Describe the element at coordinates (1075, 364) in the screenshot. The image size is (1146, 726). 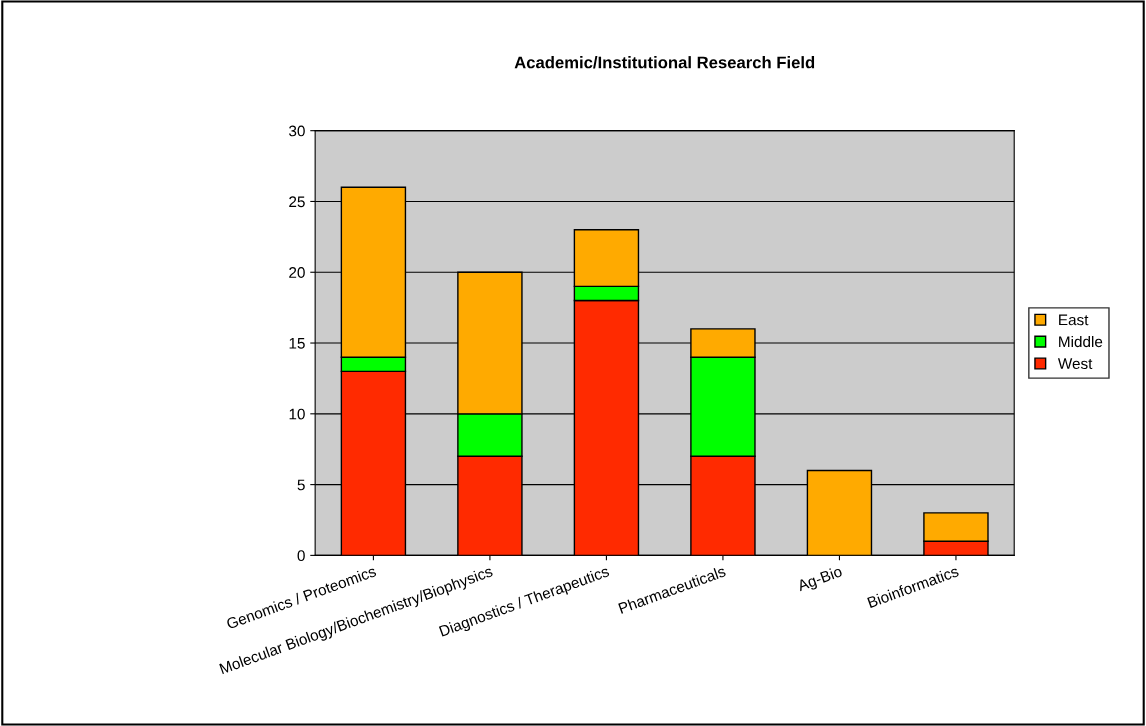
I see `legend-label: West` at that location.